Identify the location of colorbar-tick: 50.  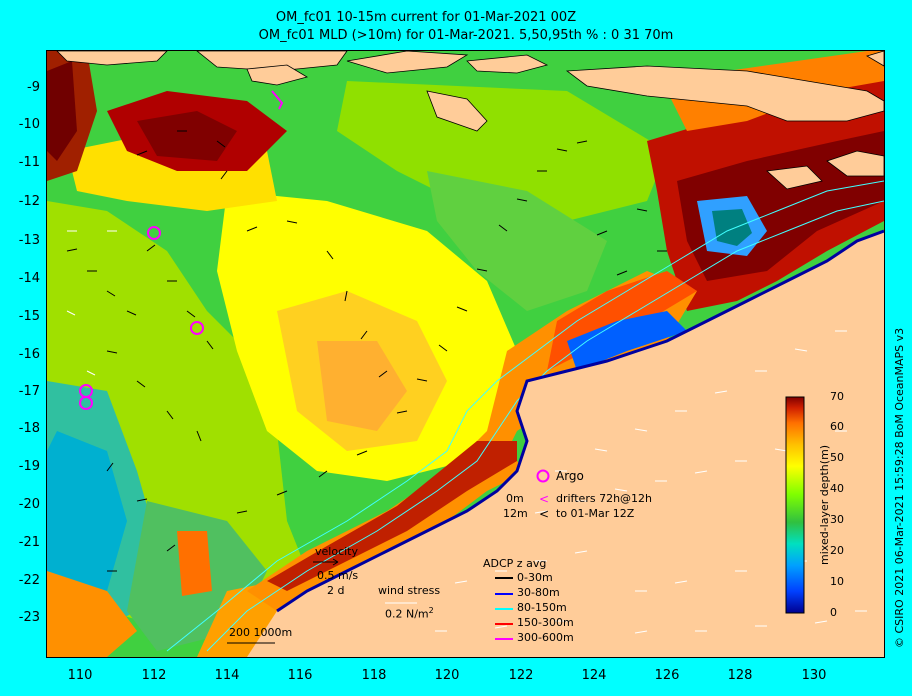
(837, 457).